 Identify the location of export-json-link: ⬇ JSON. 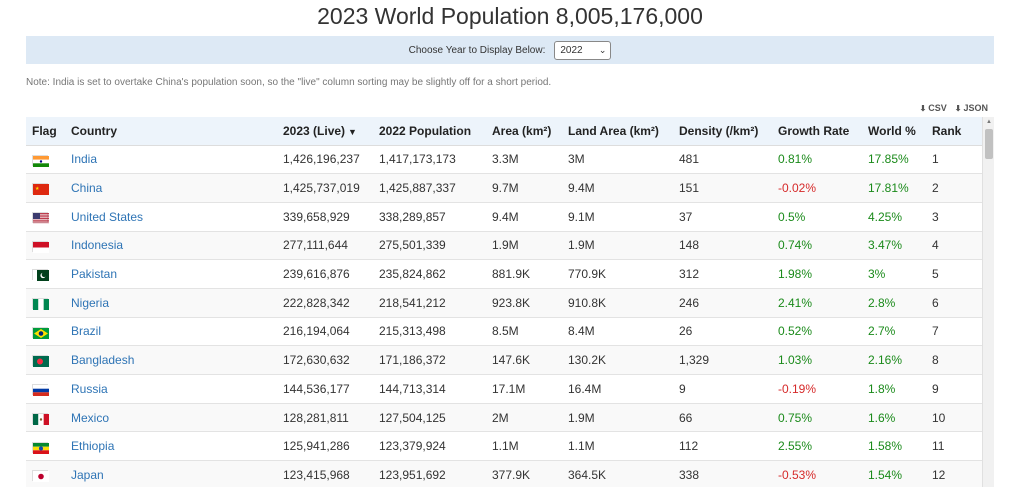
(971, 108).